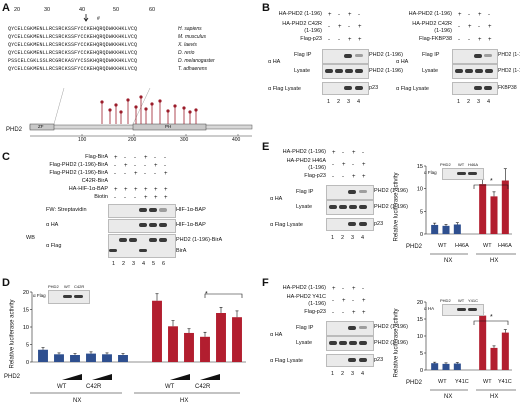 This screenshot has height=411, width=520. I want to click on c-band-fl4, so click(143, 250).